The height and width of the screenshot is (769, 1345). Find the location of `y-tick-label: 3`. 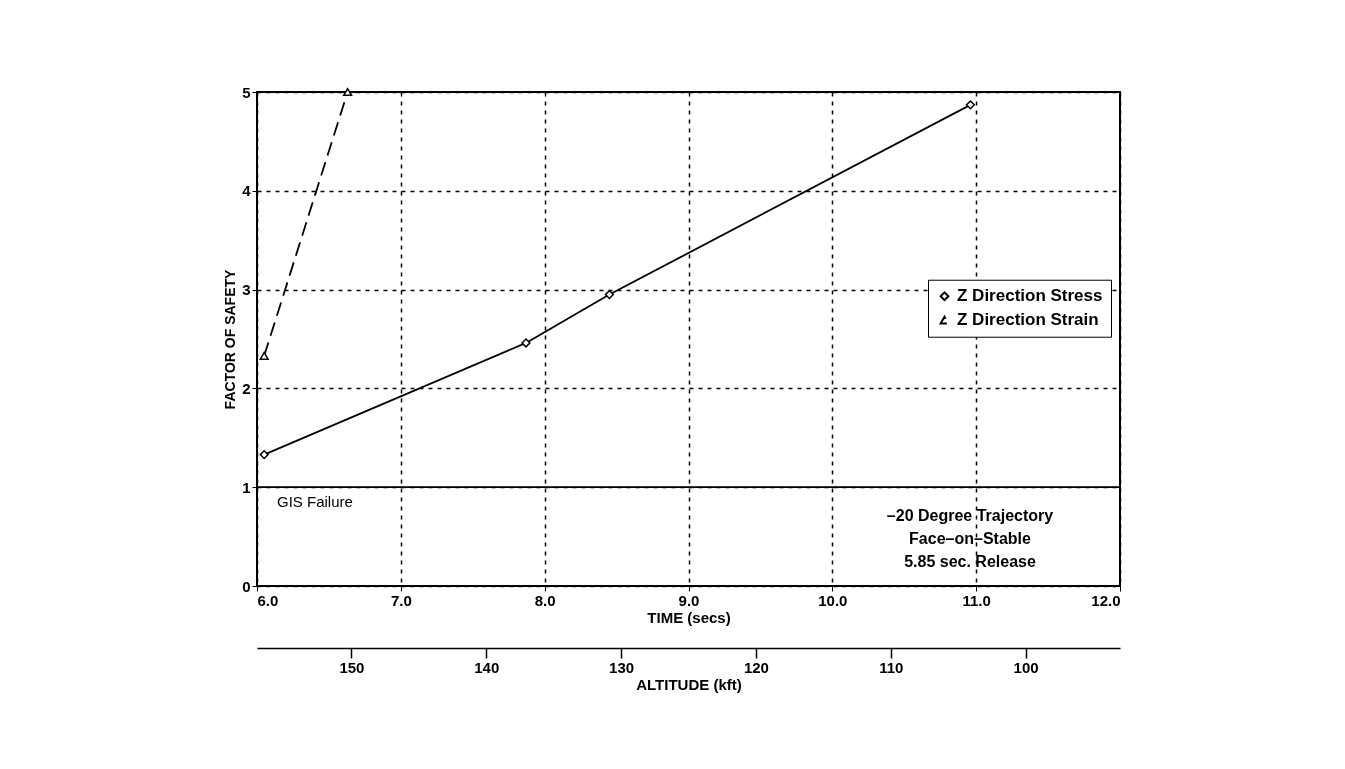

y-tick-label: 3 is located at coordinates (246, 290).